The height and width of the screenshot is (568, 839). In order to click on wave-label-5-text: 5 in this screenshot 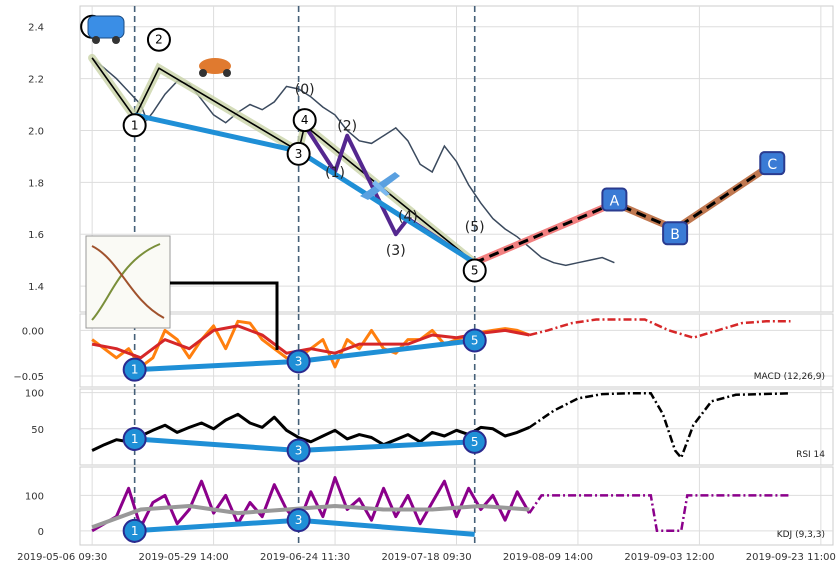, I will do `click(475, 271)`.